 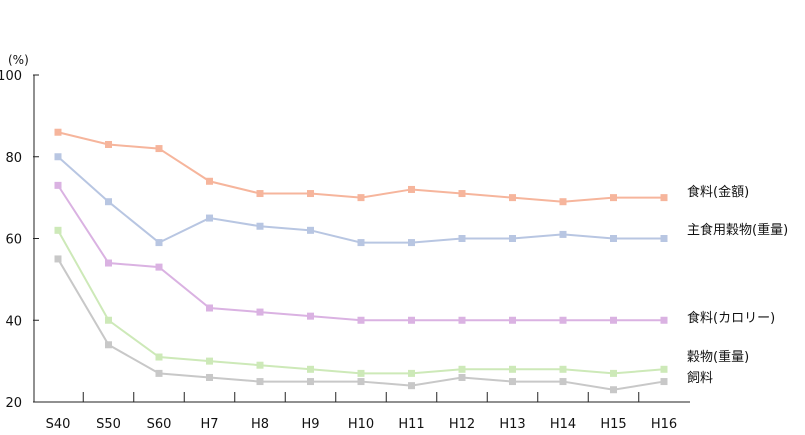 I want to click on y-tick-label: 40, so click(x=13, y=321).